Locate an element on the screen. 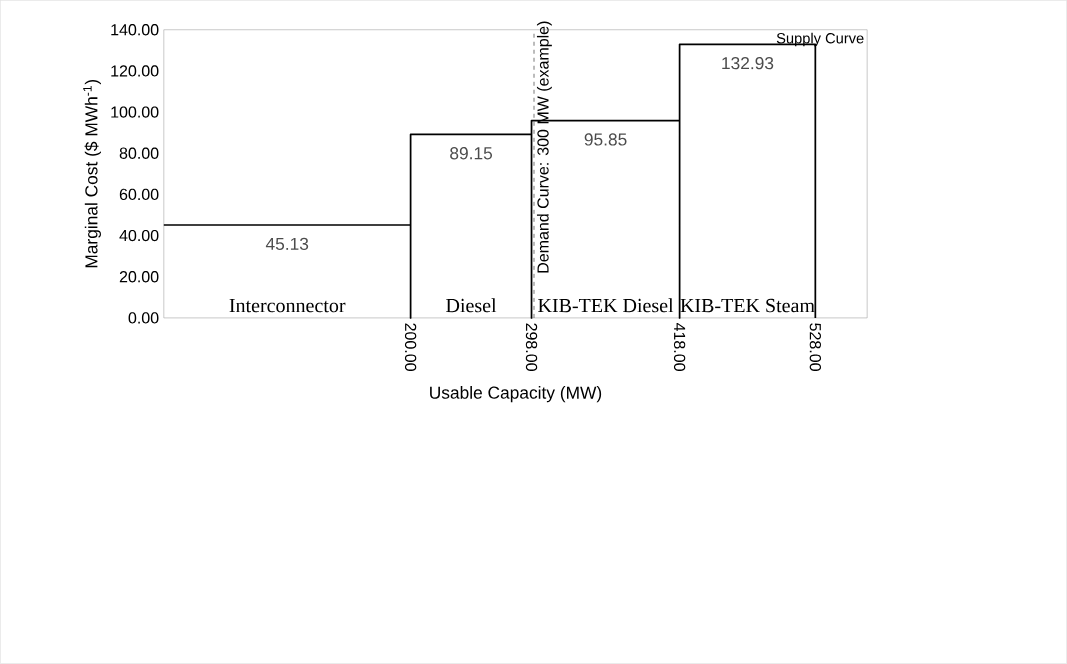 Image resolution: width=1067 pixels, height=664 pixels. x-tick-label: 528.00 is located at coordinates (815, 347).